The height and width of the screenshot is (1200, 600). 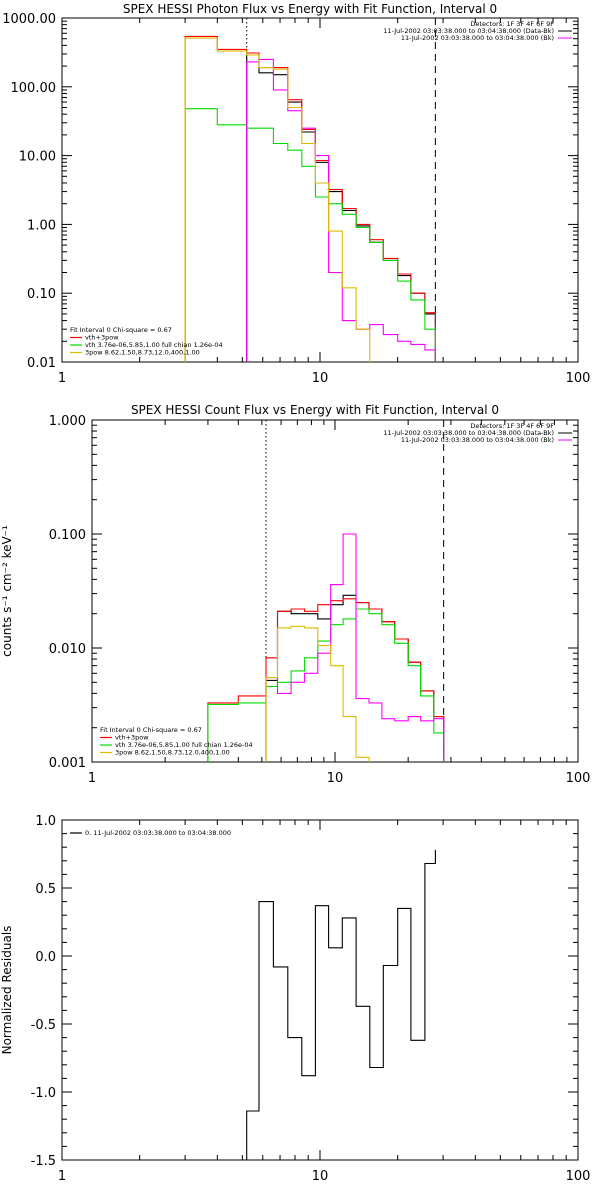 What do you see at coordinates (7, 990) in the screenshot?
I see `y-axis-label: Normalized Residuals` at bounding box center [7, 990].